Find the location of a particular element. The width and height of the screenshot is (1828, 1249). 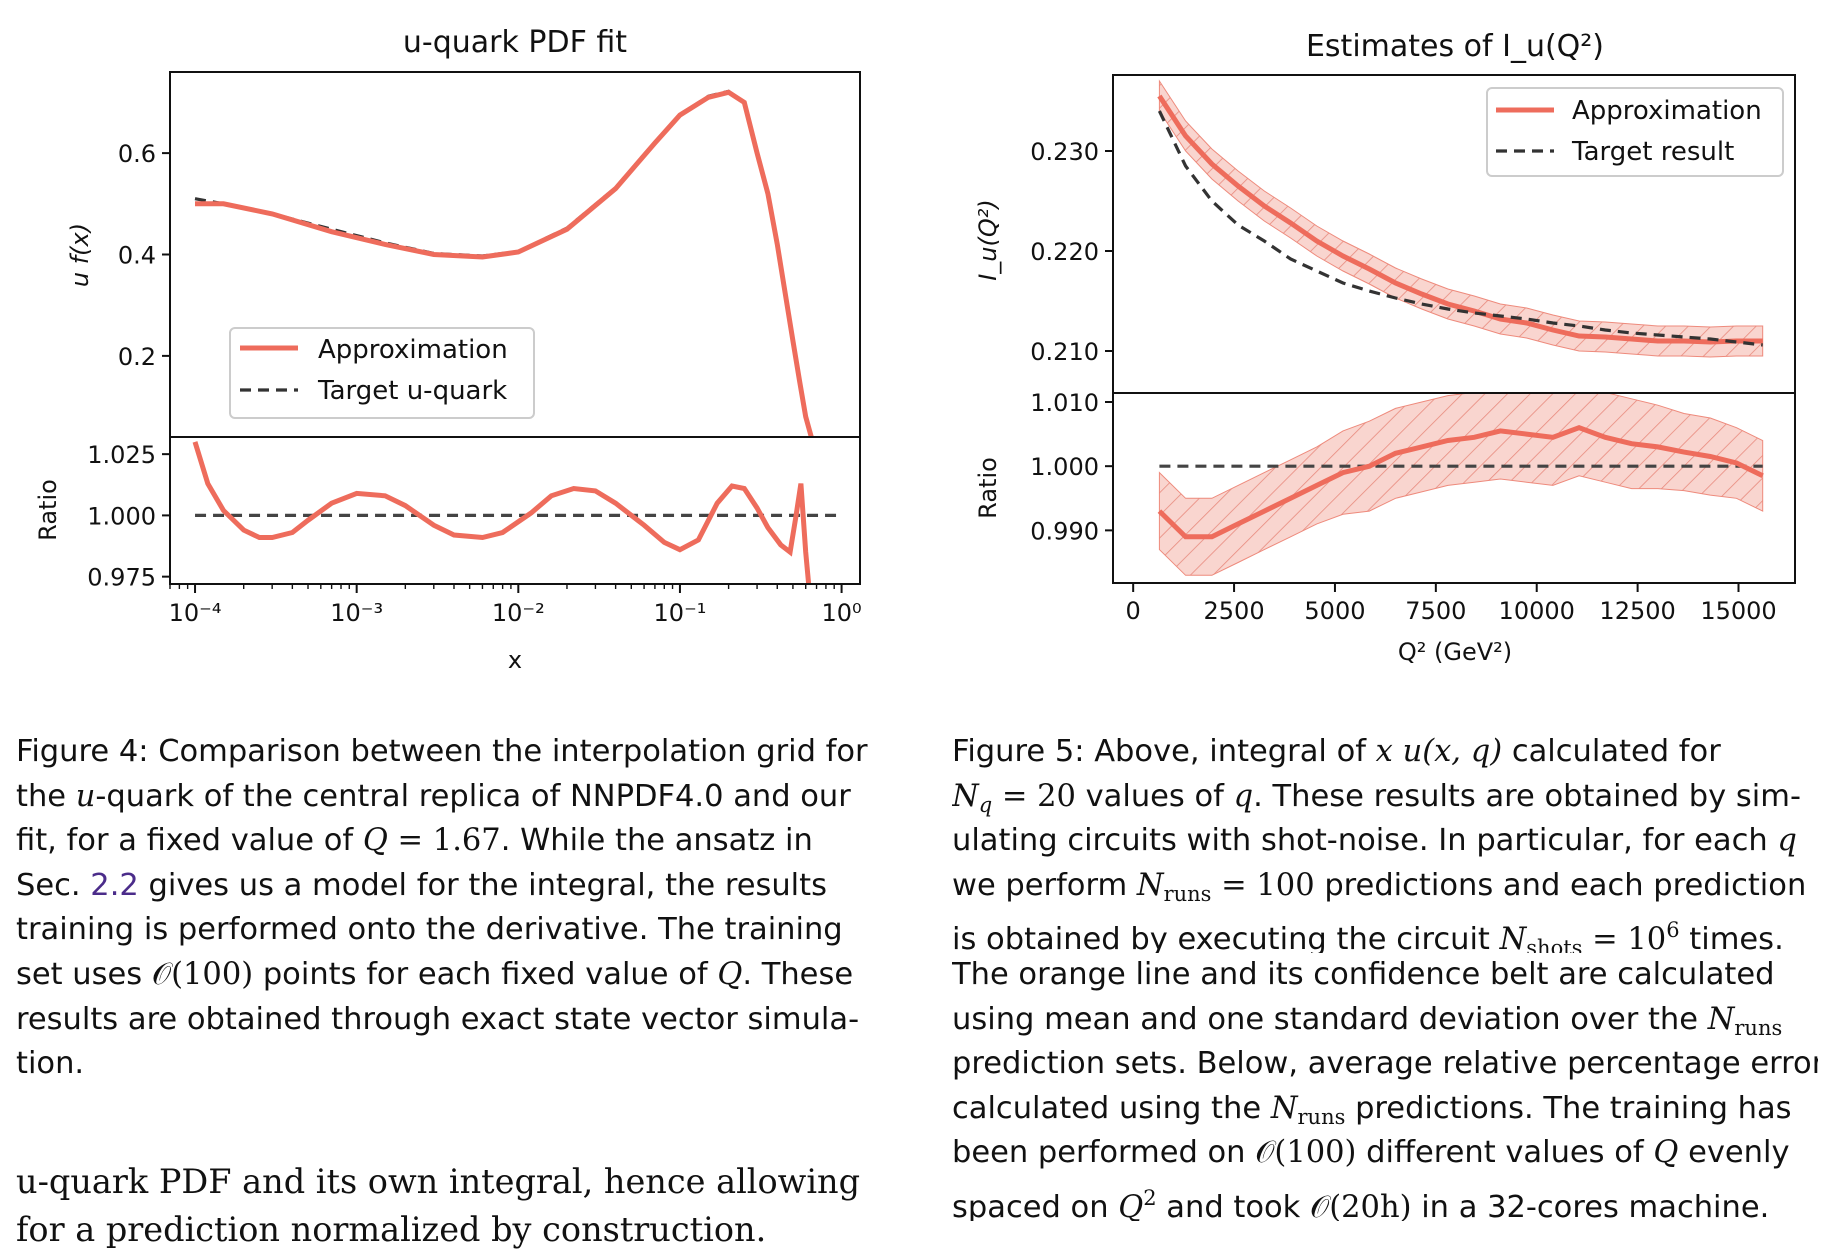

text: we perform is located at coordinates (1044, 885).